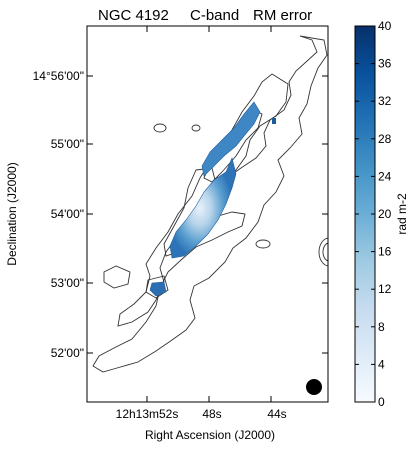 The height and width of the screenshot is (449, 420). I want to click on colorbar-tick-label: 28, so click(385, 139).